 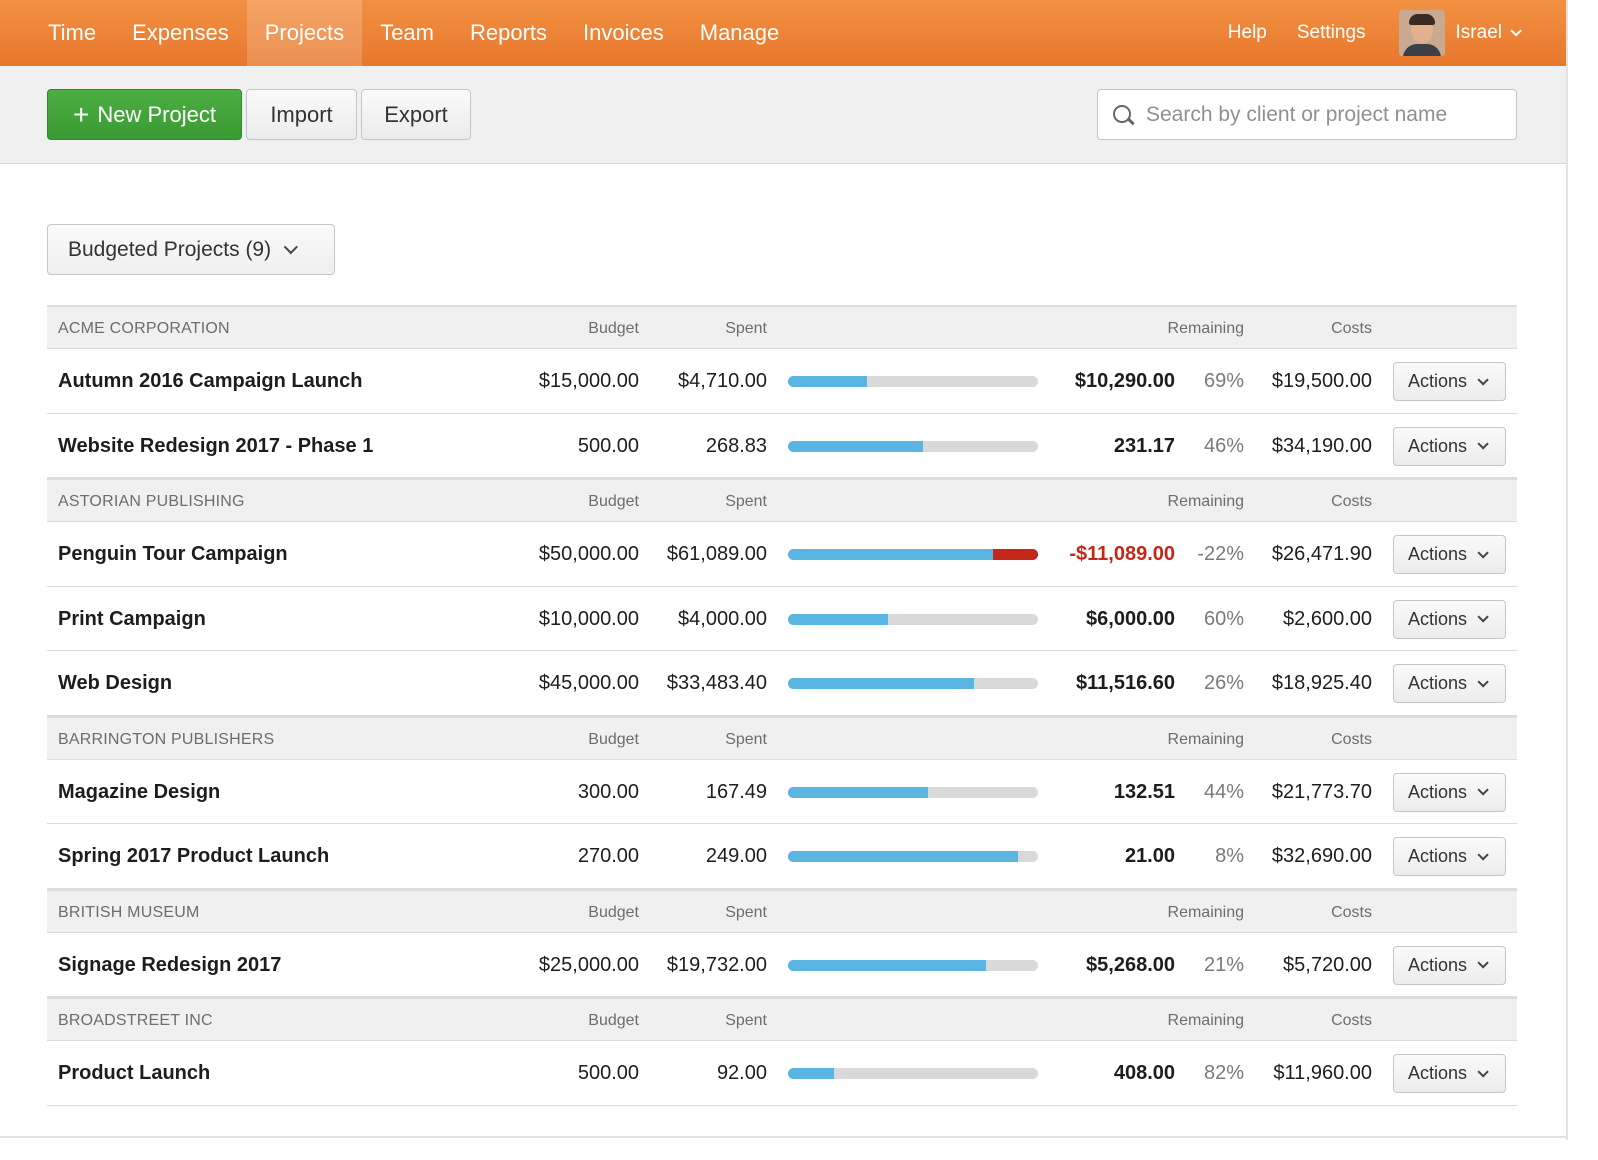 I want to click on project-remaining: $11,516.60, so click(x=1125, y=683).